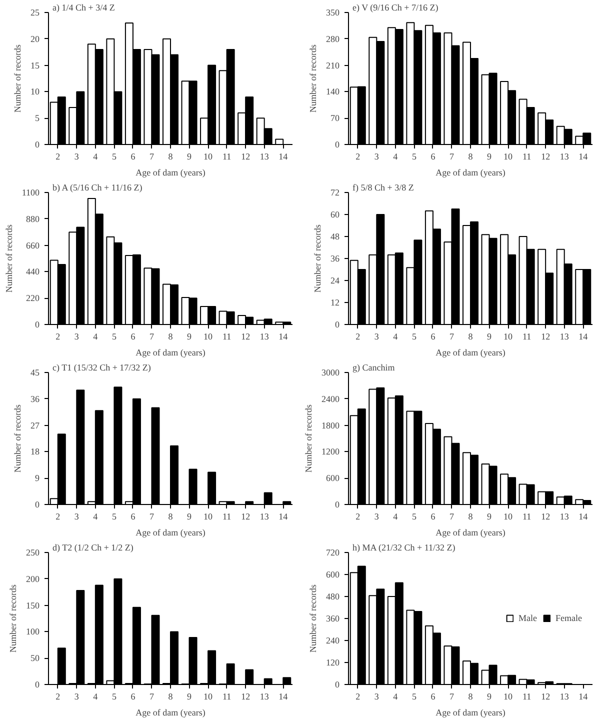 Image resolution: width=607 pixels, height=724 pixels. What do you see at coordinates (528, 618) in the screenshot?
I see `legend-label: Male` at bounding box center [528, 618].